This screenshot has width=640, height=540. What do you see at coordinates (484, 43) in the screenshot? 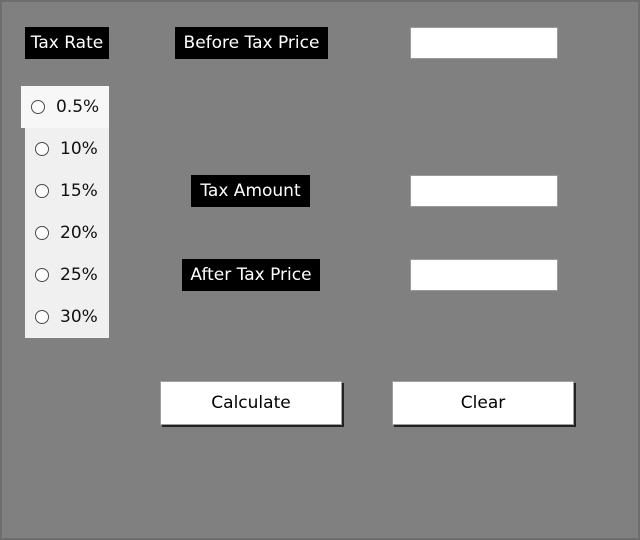
I see `before-tax-price-input` at bounding box center [484, 43].